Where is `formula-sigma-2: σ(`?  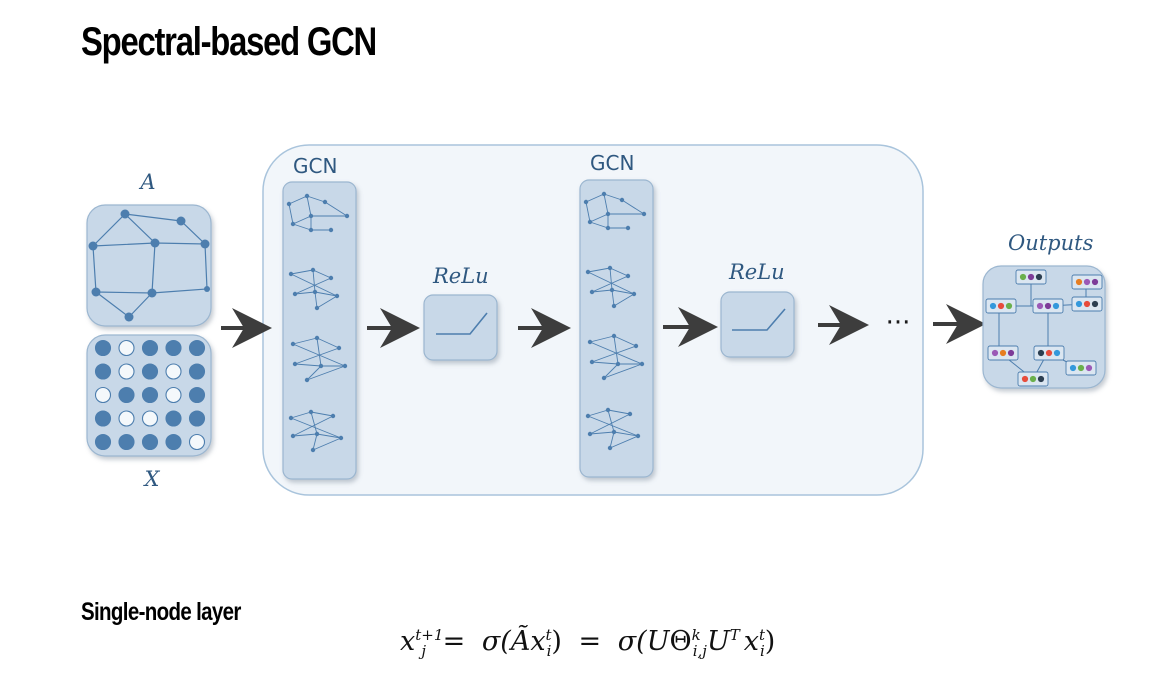
formula-sigma-2: σ( is located at coordinates (632, 641).